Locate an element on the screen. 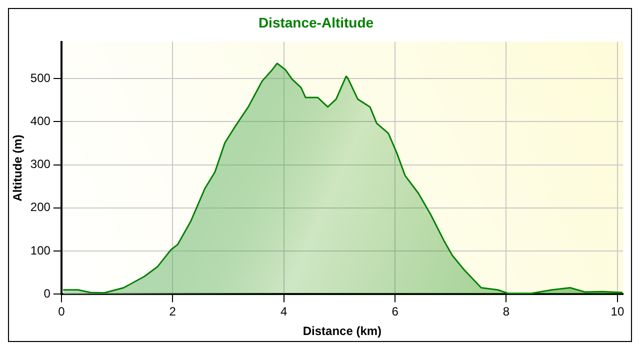 Image resolution: width=640 pixels, height=350 pixels. y-tick-label: 400 is located at coordinates (40, 121).